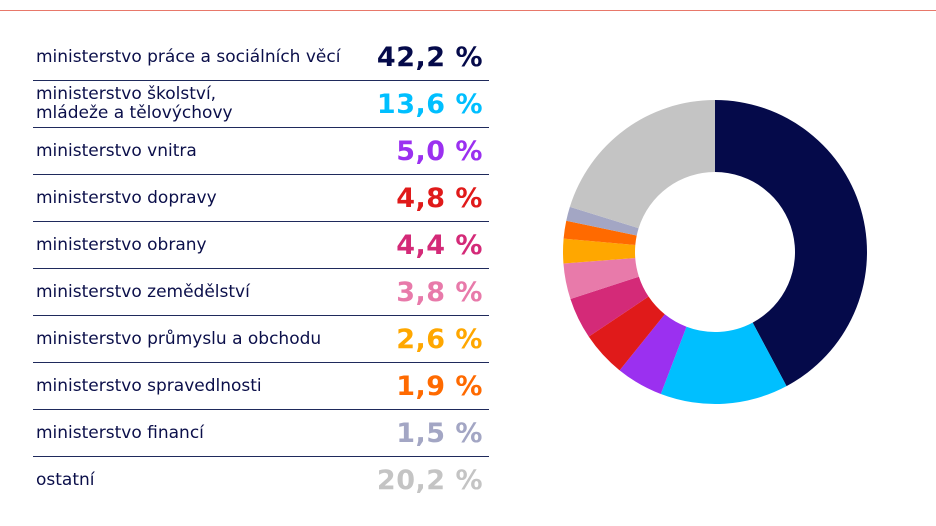  Describe the element at coordinates (149, 385) in the screenshot. I see `legend-label: ministerstvo spravedlnosti` at that location.